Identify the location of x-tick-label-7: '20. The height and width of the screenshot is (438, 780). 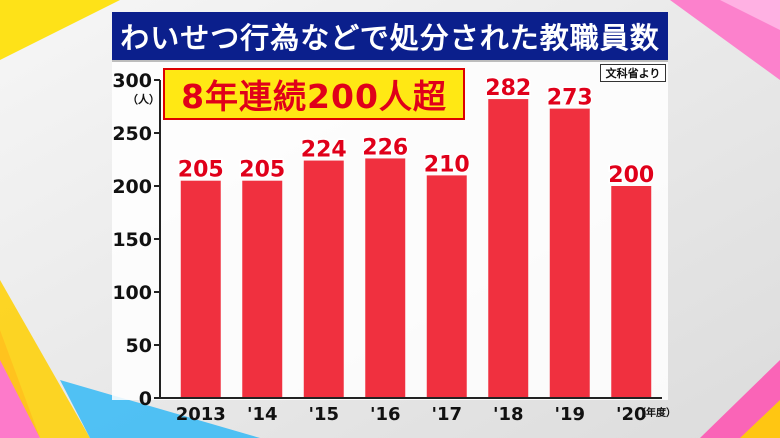
(631, 414).